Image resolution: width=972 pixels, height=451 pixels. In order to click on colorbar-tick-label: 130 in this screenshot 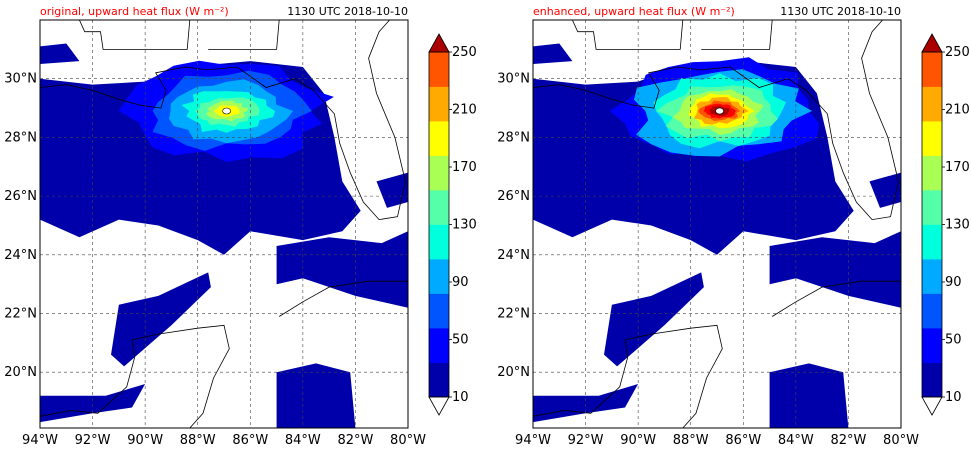, I will do `click(957, 225)`.